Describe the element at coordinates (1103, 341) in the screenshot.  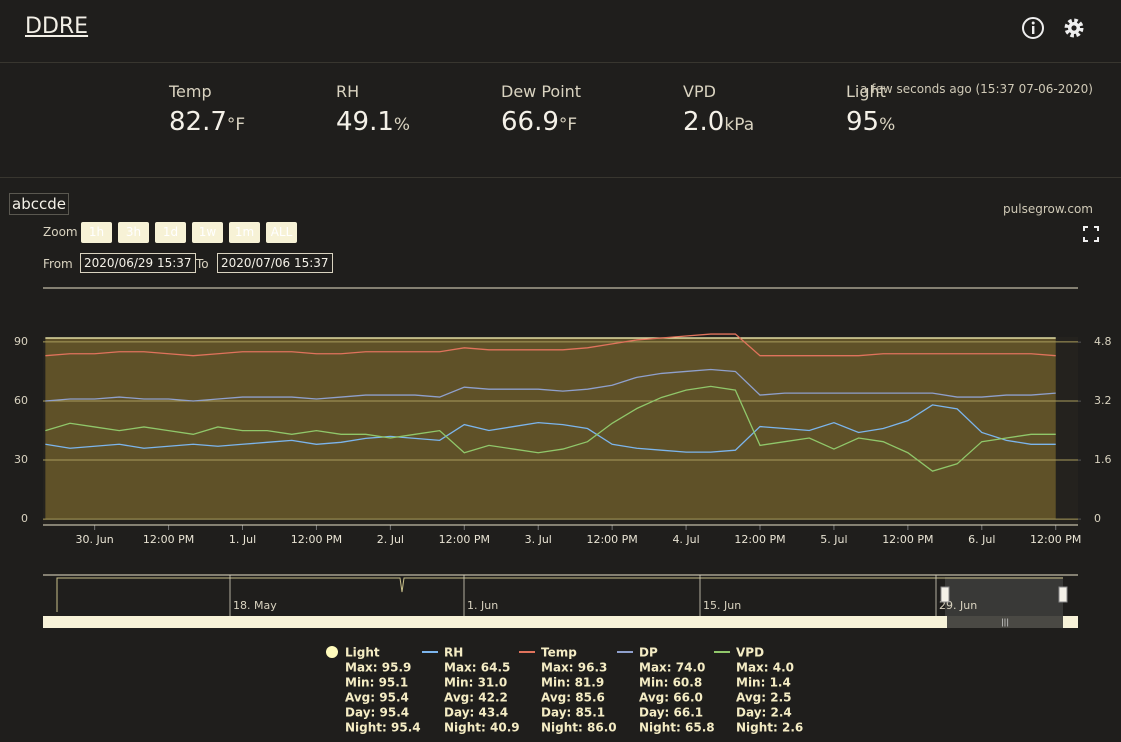
I see `y2-tick-label: 4.8` at that location.